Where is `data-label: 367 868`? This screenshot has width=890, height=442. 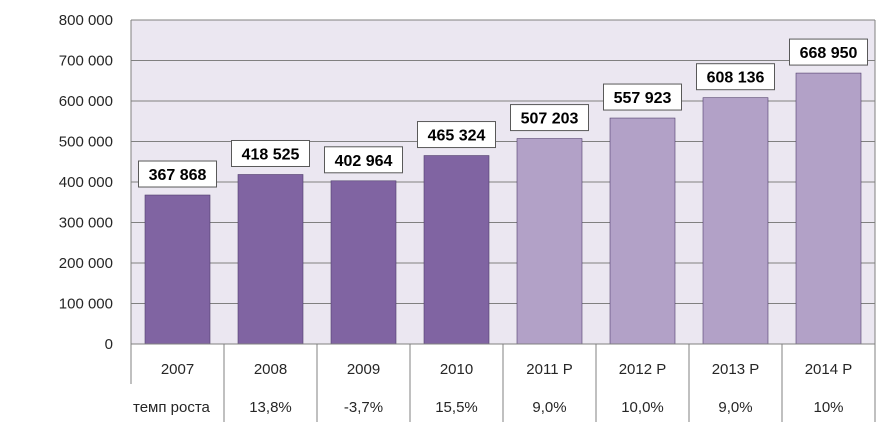
data-label: 367 868 is located at coordinates (178, 175).